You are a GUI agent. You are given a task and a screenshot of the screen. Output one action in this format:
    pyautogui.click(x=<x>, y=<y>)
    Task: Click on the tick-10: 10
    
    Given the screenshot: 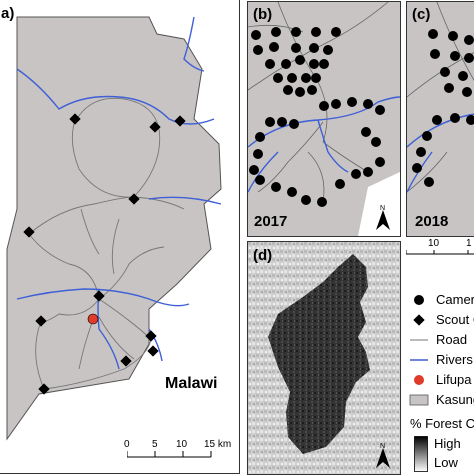 What is the action you would take?
    pyautogui.click(x=434, y=243)
    